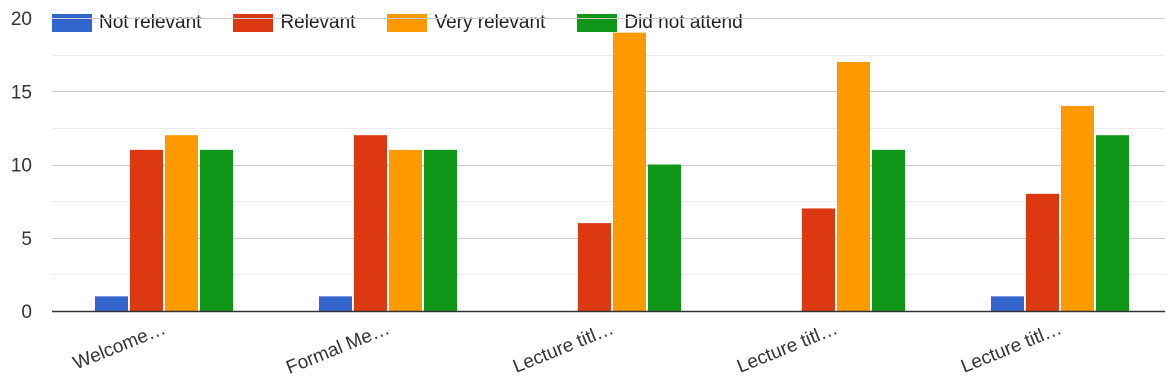 The image size is (1167, 389). Describe the element at coordinates (150, 22) in the screenshot. I see `legend-label: Not relevant` at that location.